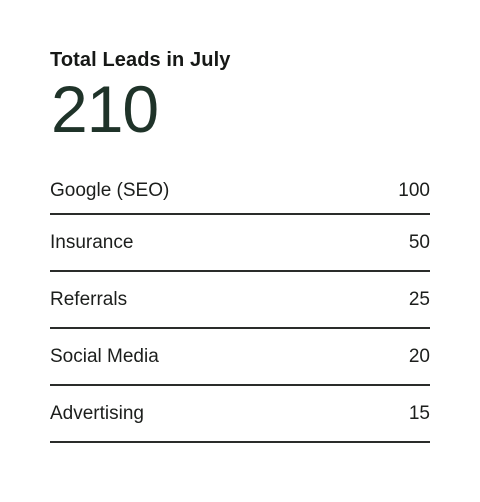 Image resolution: width=480 pixels, height=502 pixels. I want to click on source-label: Referrals, so click(89, 299).